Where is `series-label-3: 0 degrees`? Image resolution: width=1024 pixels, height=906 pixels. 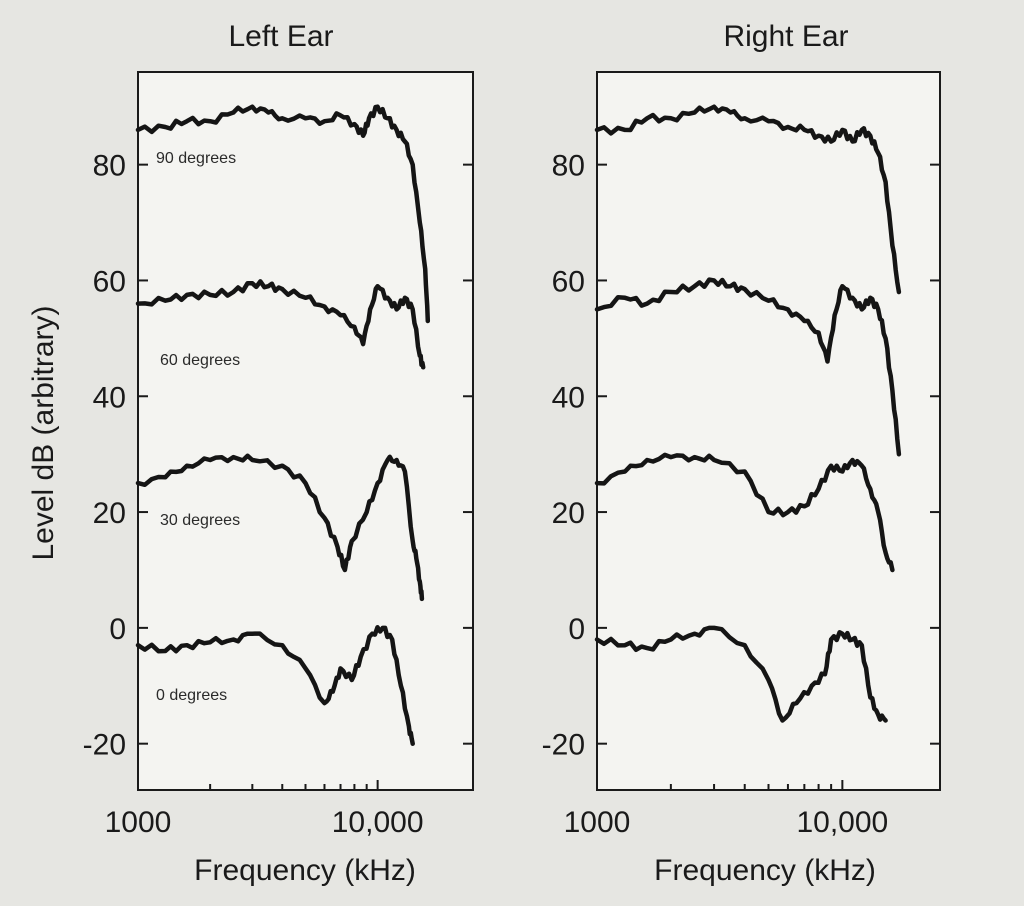
series-label-3: 0 degrees is located at coordinates (191, 695).